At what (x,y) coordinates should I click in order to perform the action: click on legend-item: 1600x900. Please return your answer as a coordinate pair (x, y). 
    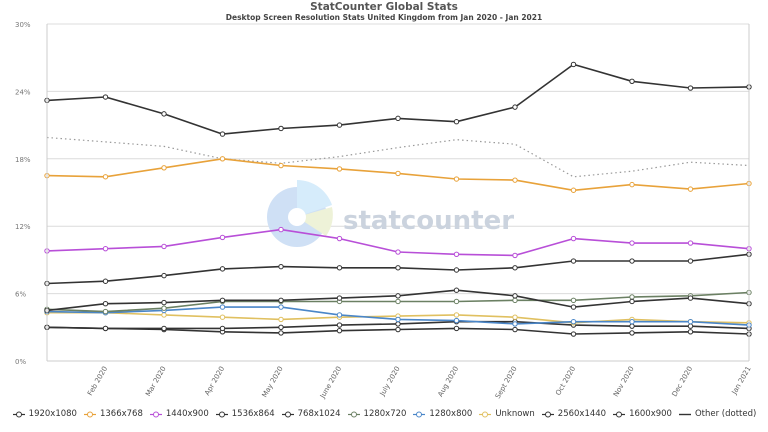
    Looking at the image, I should click on (642, 414).